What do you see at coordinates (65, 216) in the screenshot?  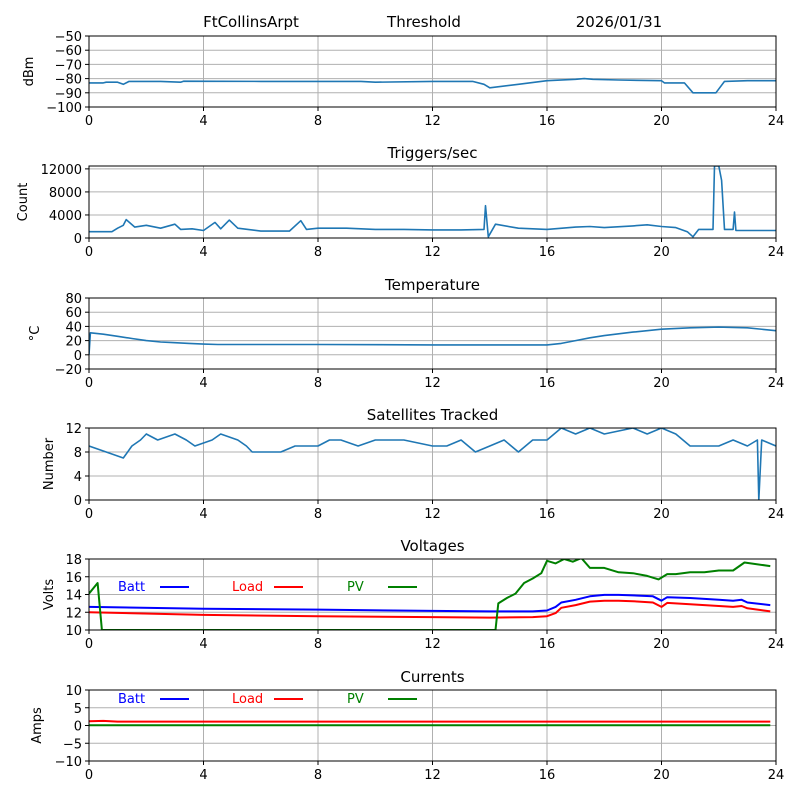 I see `y-tick-label: 4000` at bounding box center [65, 216].